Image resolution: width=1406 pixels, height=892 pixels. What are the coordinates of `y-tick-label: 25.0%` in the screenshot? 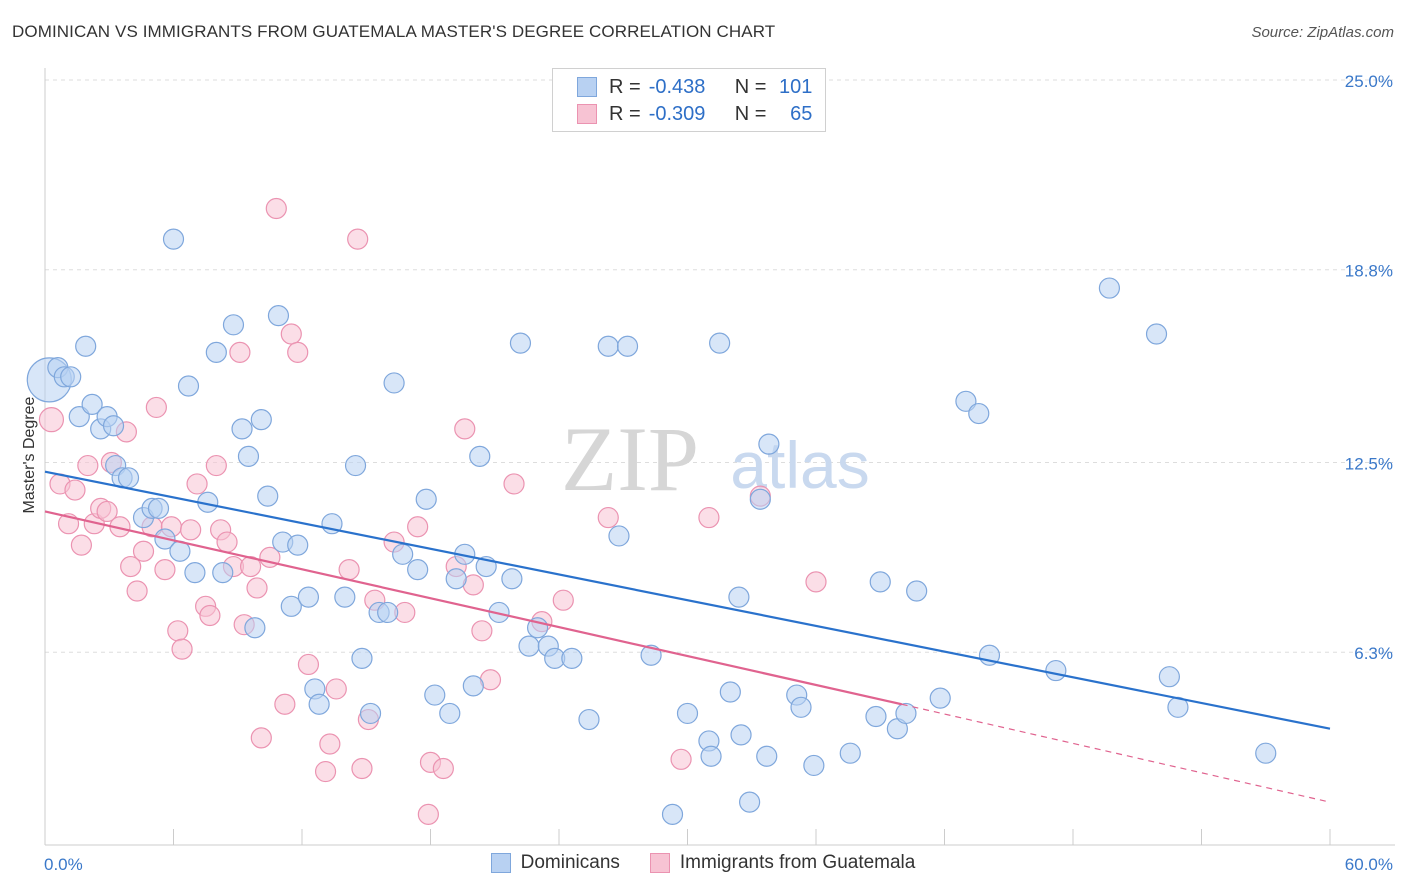 It's located at (1369, 81).